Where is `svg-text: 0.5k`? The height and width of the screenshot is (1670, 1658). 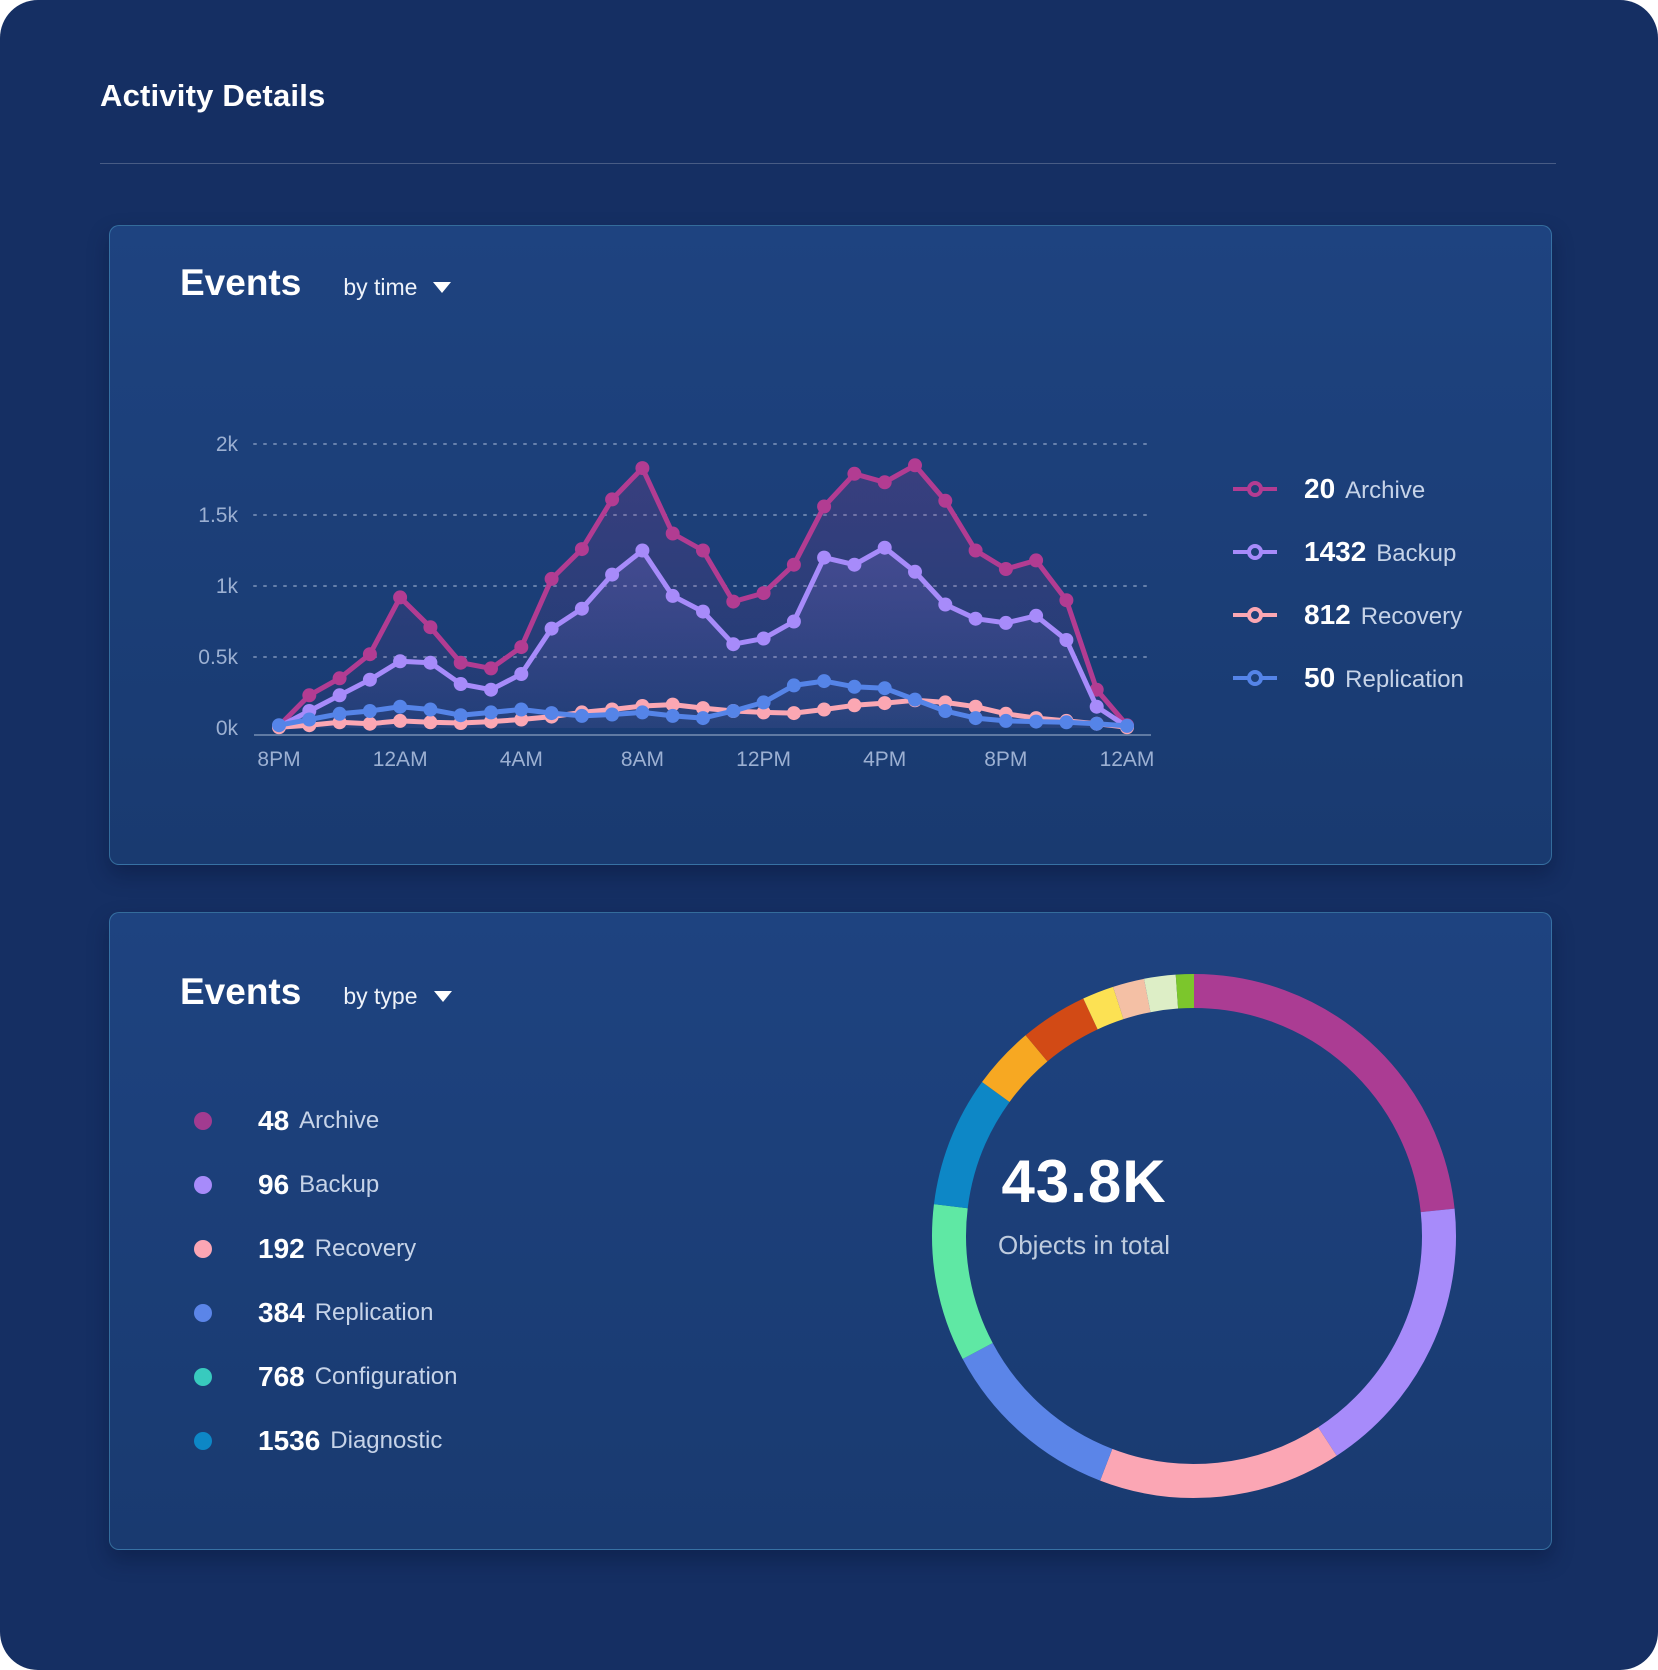
svg-text: 0.5k is located at coordinates (218, 657).